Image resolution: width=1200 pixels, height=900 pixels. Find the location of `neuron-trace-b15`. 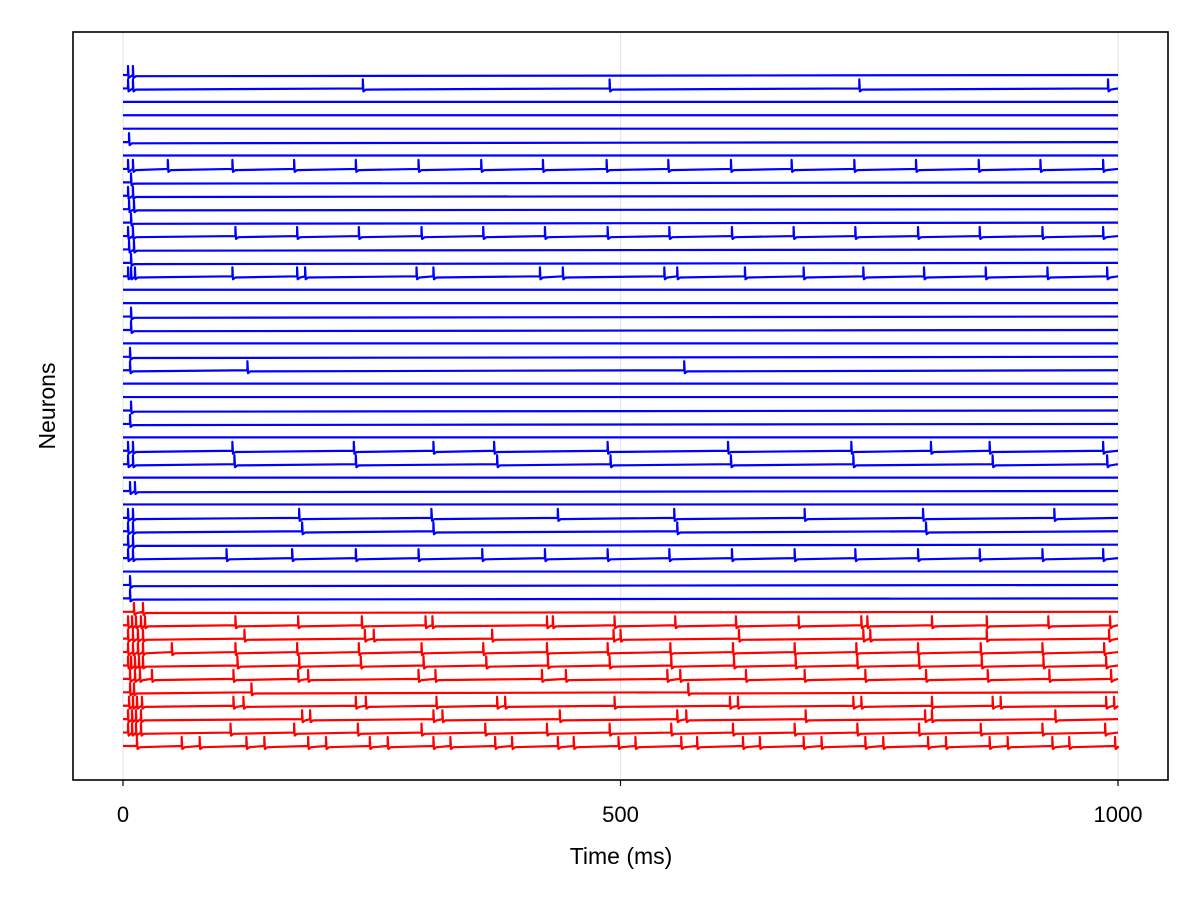

neuron-trace-b15 is located at coordinates (621, 259).